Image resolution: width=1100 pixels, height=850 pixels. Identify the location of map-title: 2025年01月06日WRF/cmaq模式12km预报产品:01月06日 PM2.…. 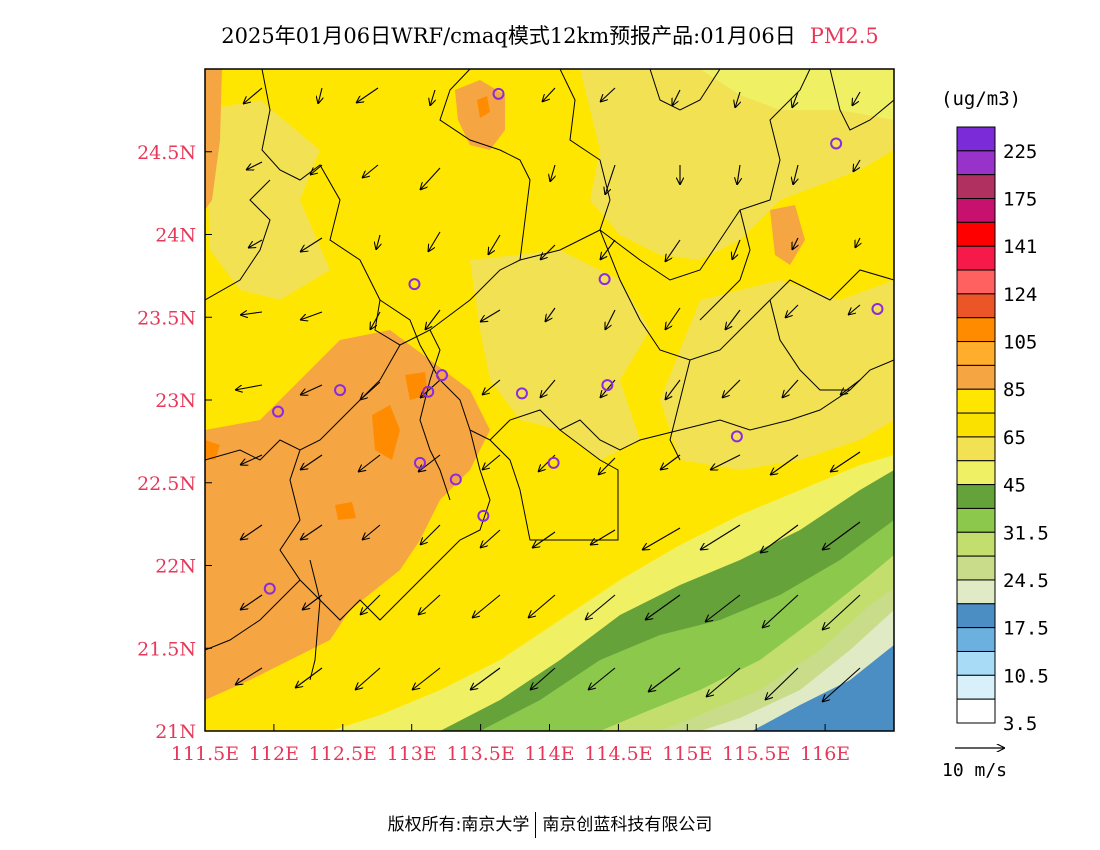
(550, 35).